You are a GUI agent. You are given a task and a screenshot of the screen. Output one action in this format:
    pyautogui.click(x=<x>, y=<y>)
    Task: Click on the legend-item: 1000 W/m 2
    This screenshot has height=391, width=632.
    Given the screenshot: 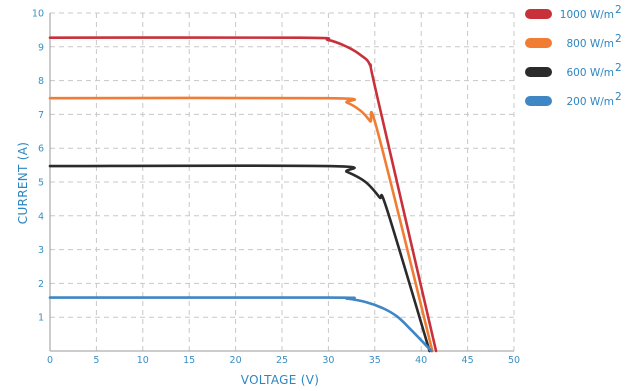 What is the action you would take?
    pyautogui.click(x=573, y=12)
    